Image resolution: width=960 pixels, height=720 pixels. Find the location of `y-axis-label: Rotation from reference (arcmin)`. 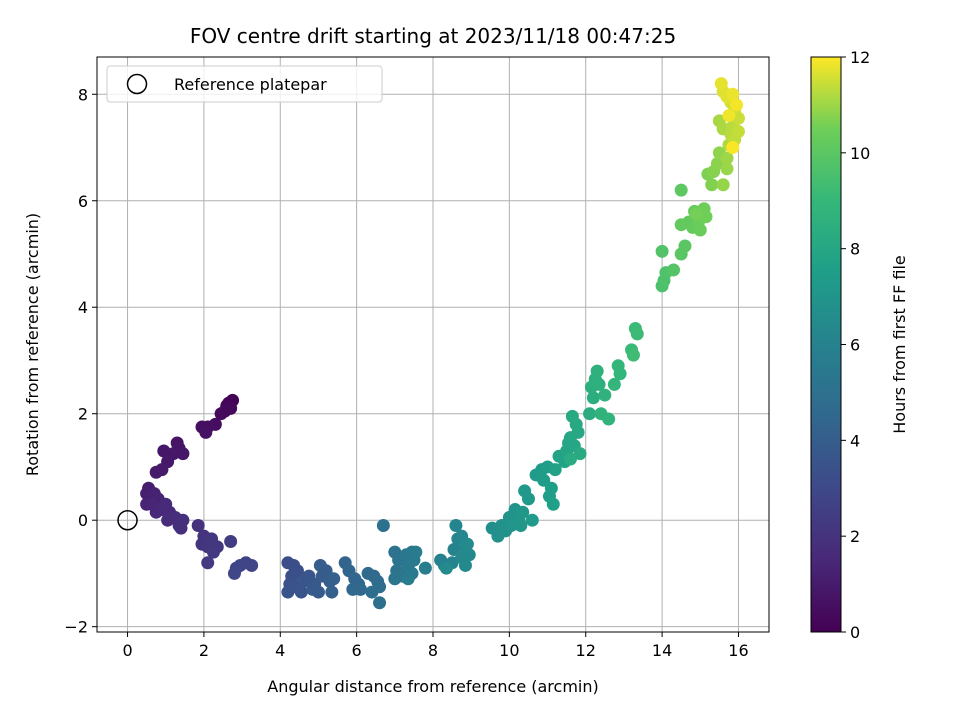

y-axis-label: Rotation from reference (arcmin) is located at coordinates (32, 344).